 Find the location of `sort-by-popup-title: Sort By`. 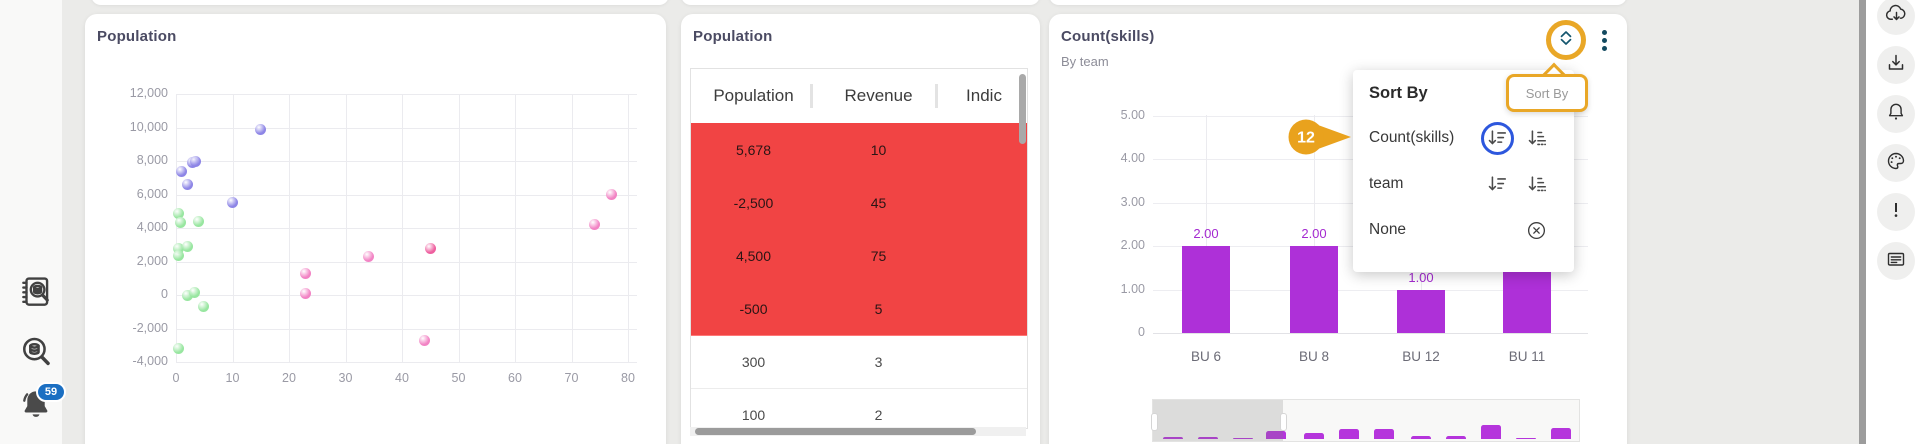

sort-by-popup-title: Sort By is located at coordinates (1398, 93).